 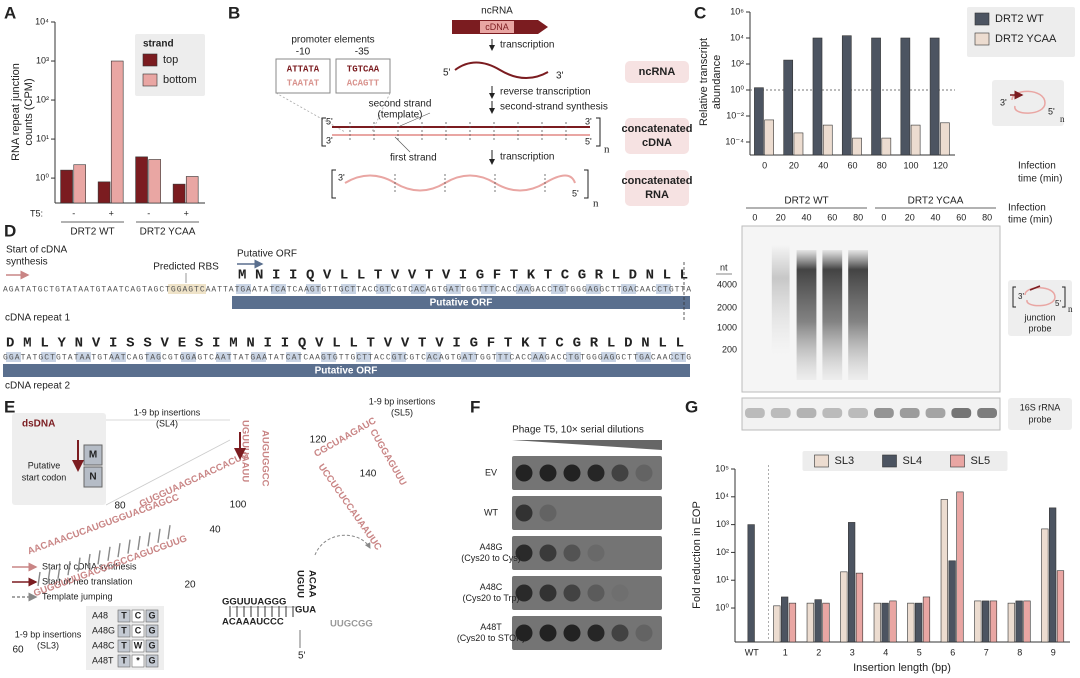 I want to click on label: EV, so click(x=491, y=472).